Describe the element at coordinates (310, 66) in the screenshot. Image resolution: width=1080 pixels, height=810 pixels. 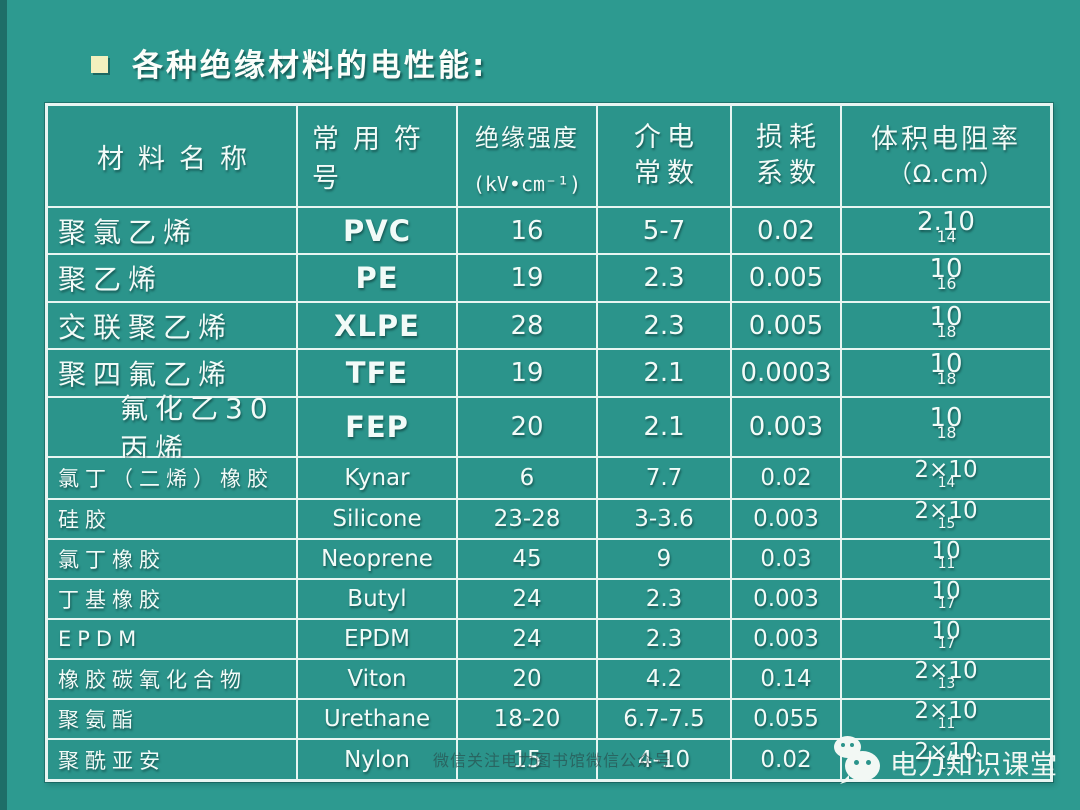
I see `page-title: 各种绝缘材料的电性能:` at that location.